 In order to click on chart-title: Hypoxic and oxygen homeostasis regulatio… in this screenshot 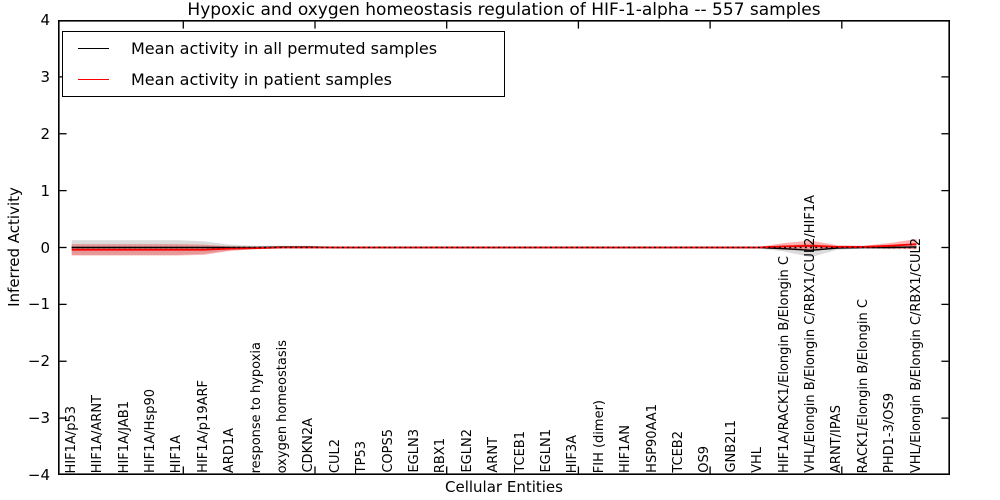, I will do `click(504, 10)`.